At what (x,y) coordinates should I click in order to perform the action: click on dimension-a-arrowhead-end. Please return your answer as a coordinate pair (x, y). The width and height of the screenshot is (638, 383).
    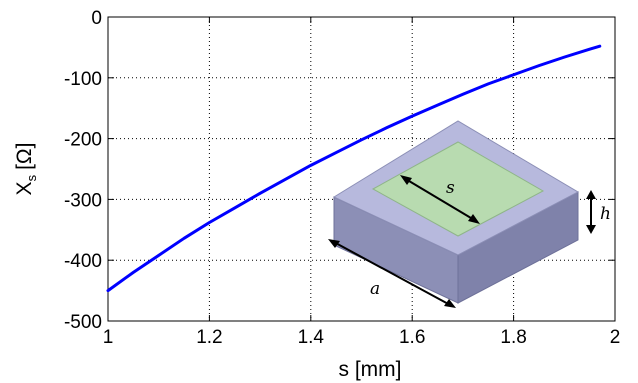
    Looking at the image, I should click on (450, 303).